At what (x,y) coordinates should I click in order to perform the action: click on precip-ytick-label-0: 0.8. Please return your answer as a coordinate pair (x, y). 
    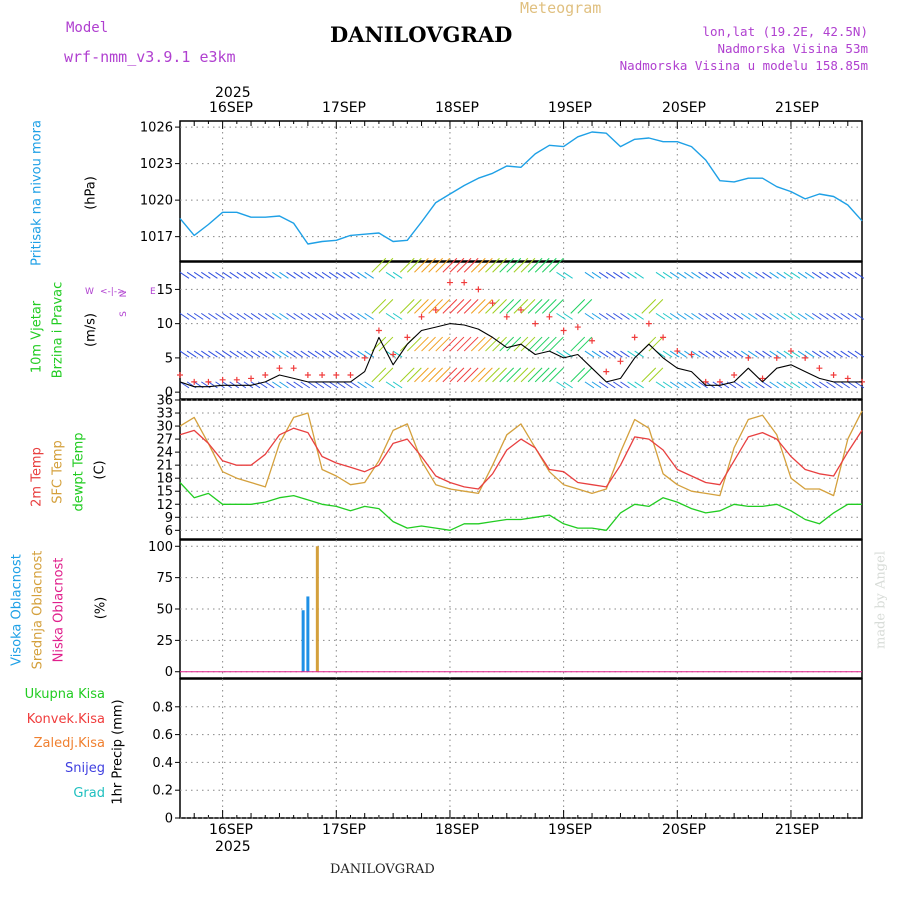
    Looking at the image, I should click on (162, 707).